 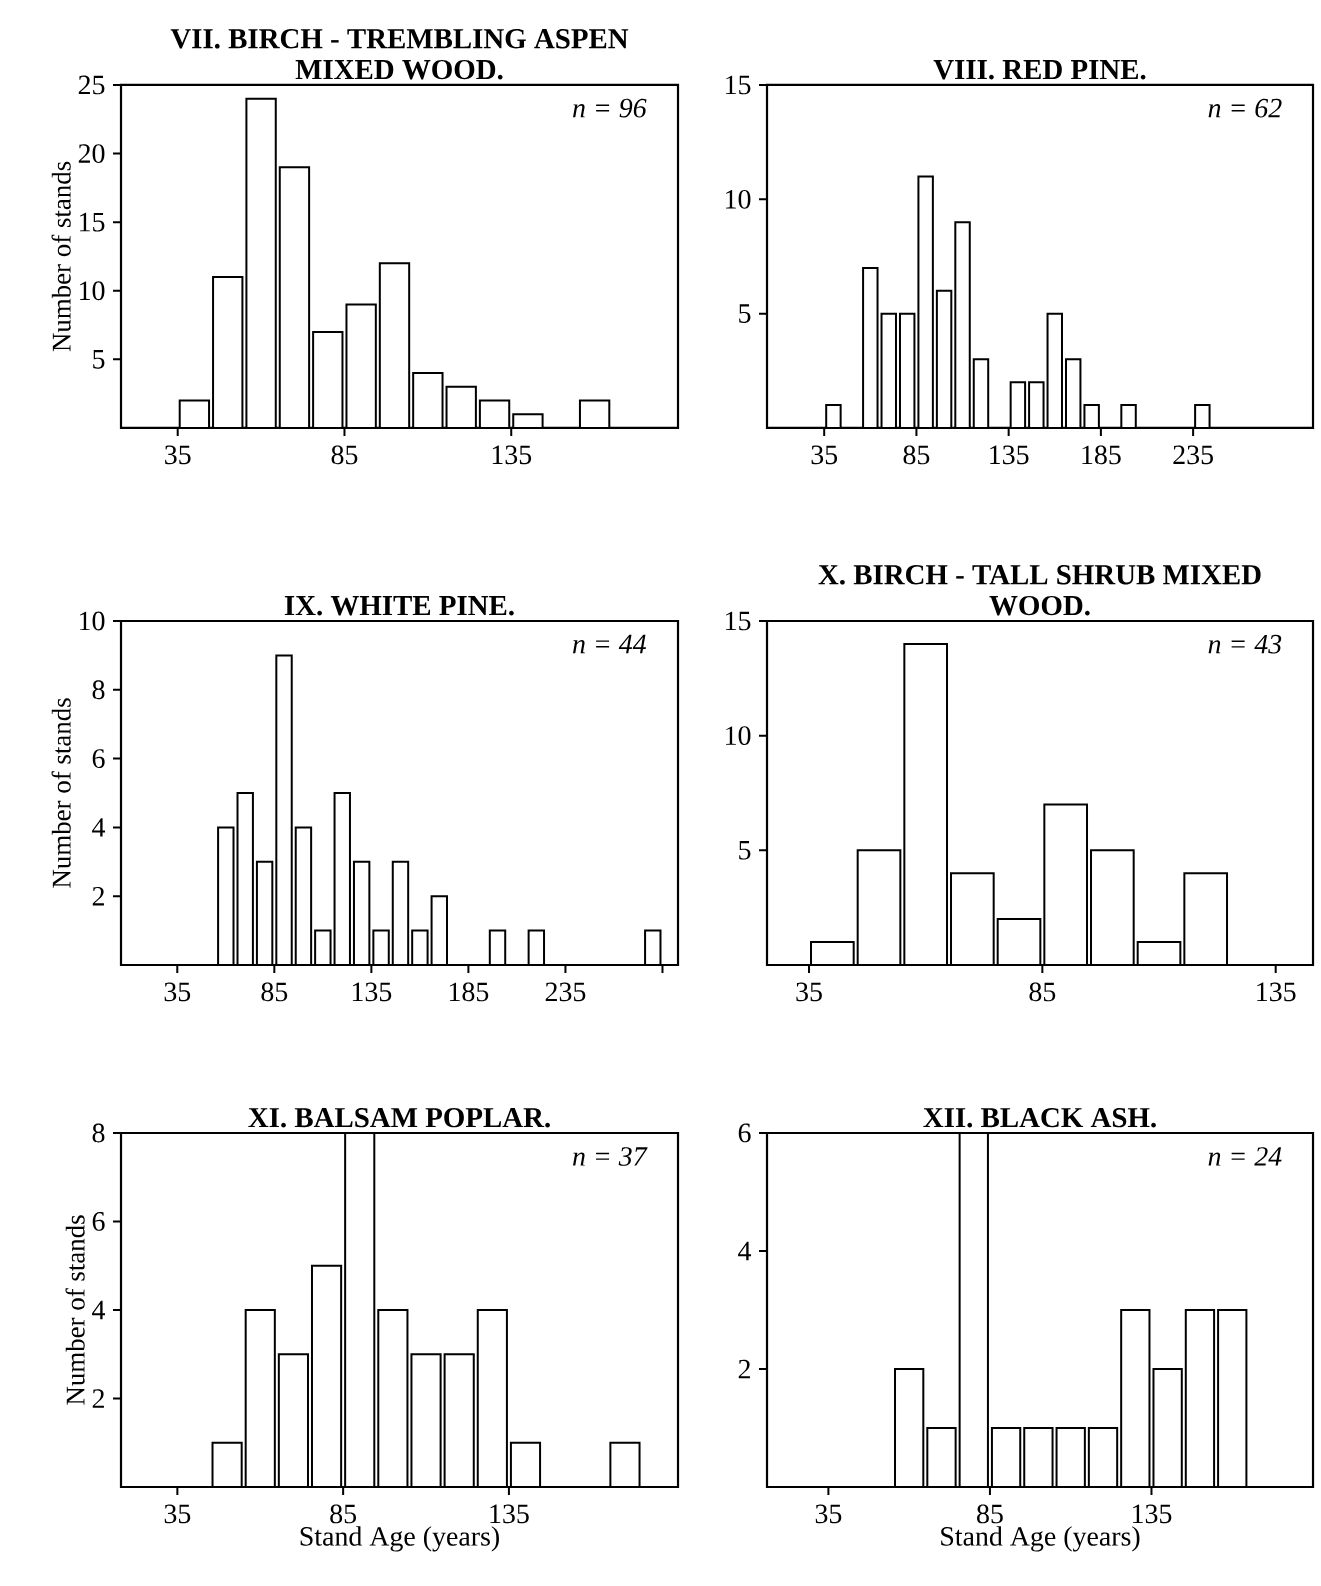 What do you see at coordinates (610, 644) in the screenshot?
I see `annotation: n = 44` at bounding box center [610, 644].